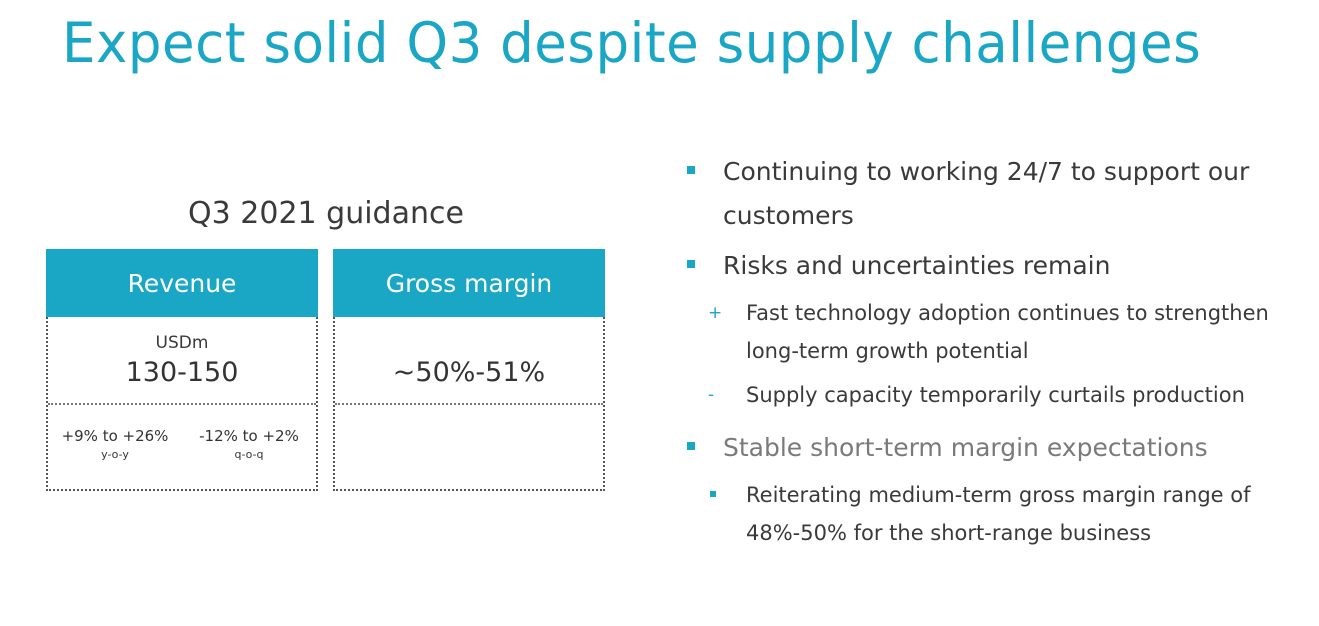 This screenshot has height=626, width=1319. I want to click on revenue-header: Revenue, so click(182, 283).